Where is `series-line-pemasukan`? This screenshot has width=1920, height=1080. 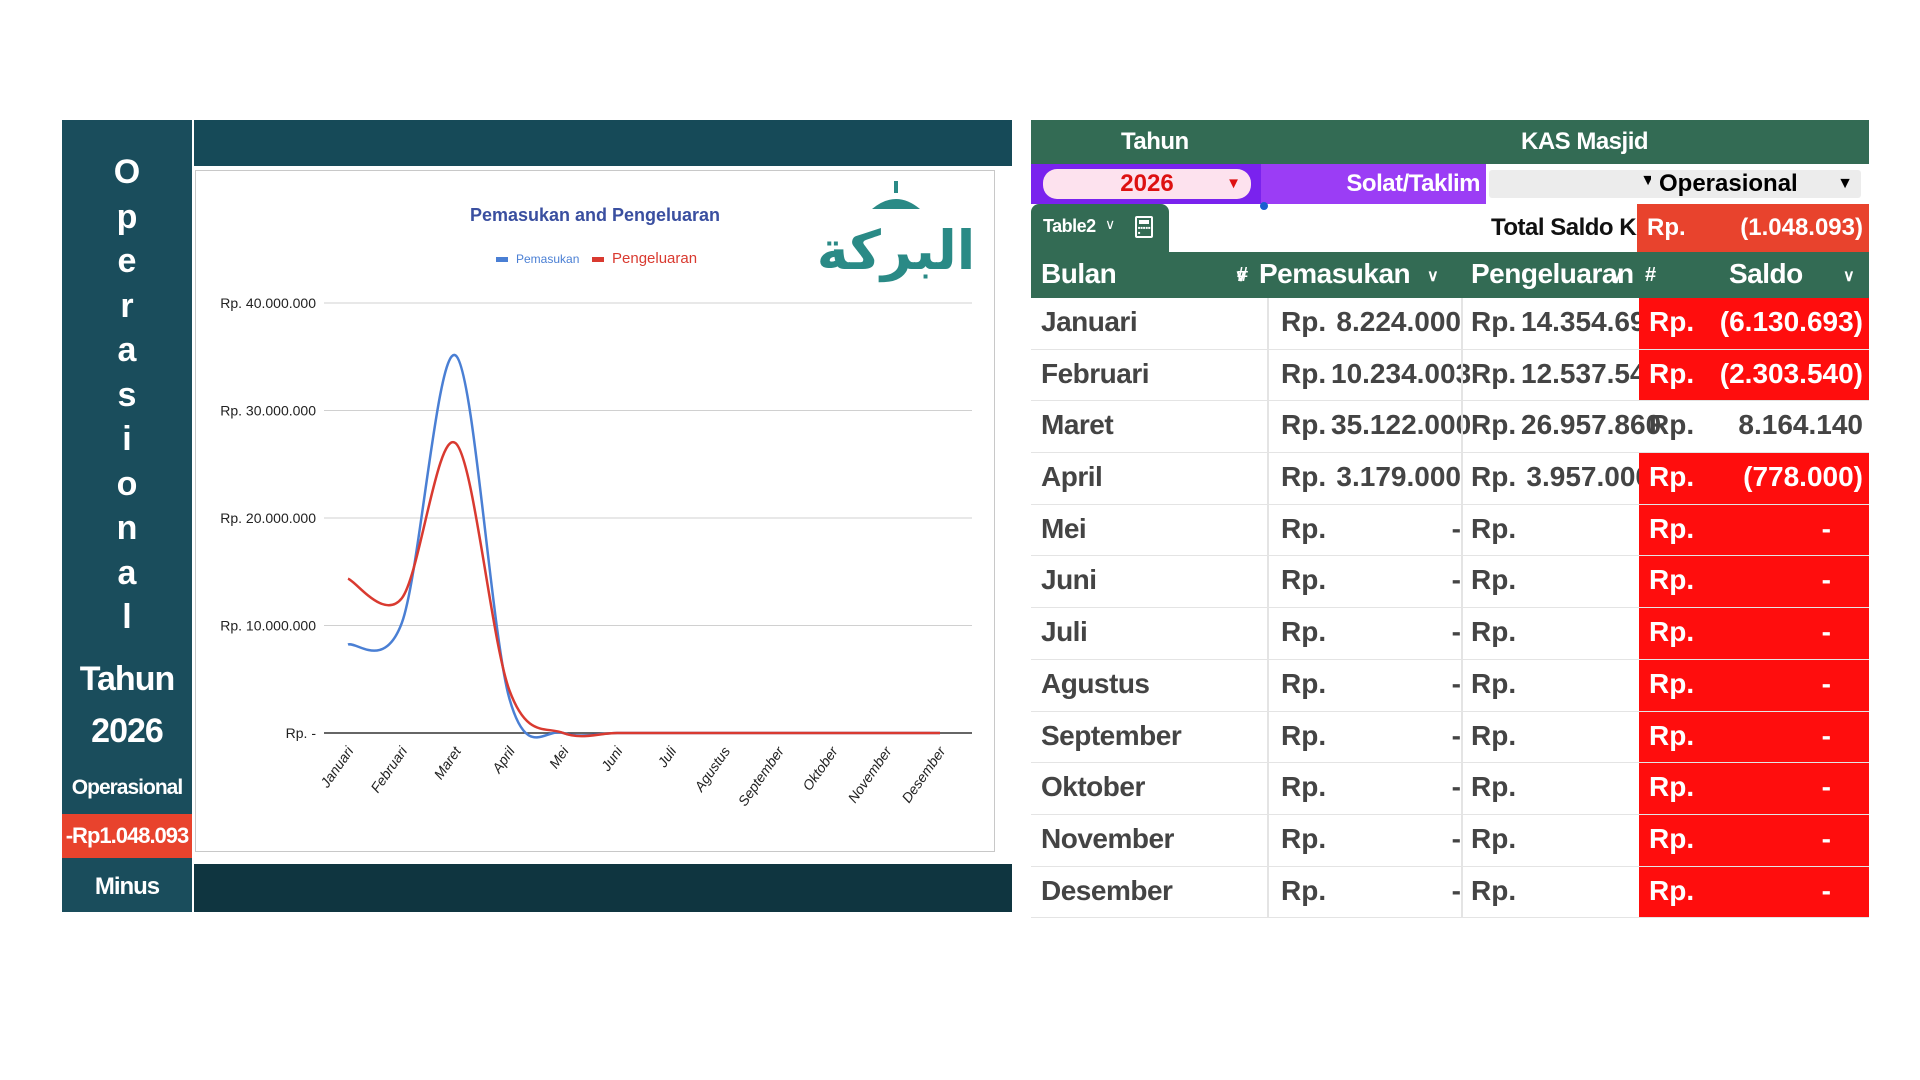 series-line-pemasukan is located at coordinates (643, 546).